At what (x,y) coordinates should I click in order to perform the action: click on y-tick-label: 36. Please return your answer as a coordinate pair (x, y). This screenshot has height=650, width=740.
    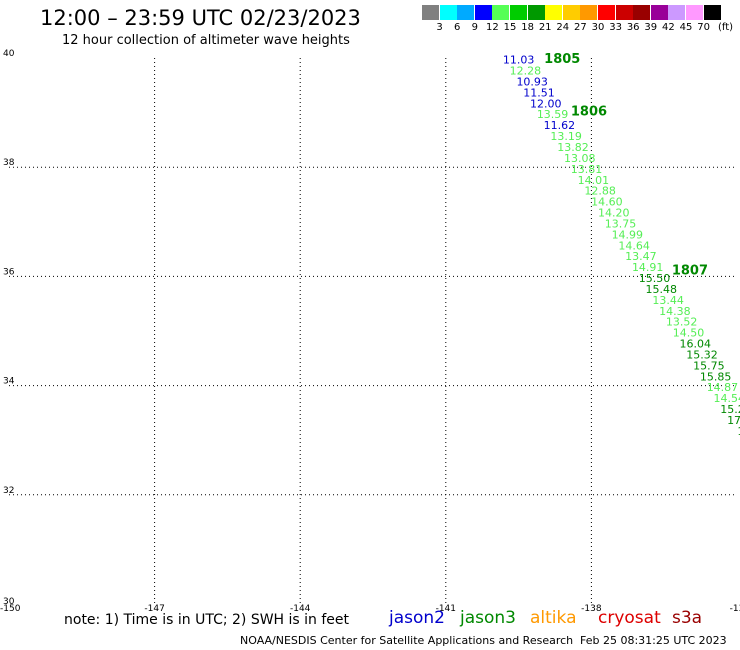
    Looking at the image, I should click on (9, 272).